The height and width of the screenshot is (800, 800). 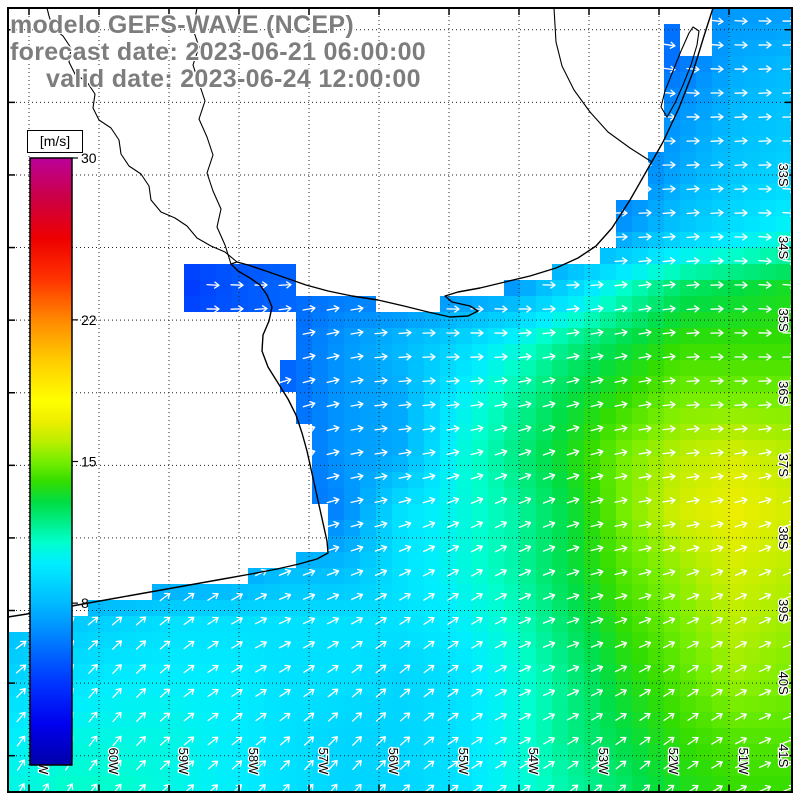 I want to click on latitude-label: 34S, so click(x=783, y=247).